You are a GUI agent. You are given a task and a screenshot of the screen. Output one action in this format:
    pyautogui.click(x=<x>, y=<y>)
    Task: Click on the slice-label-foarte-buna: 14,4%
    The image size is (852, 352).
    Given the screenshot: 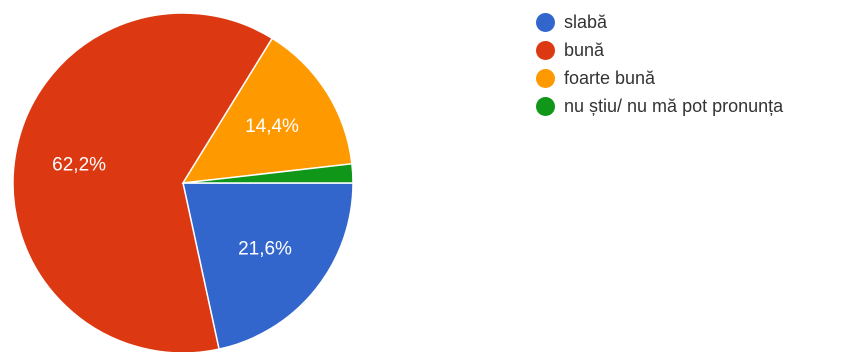 What is the action you would take?
    pyautogui.click(x=272, y=126)
    